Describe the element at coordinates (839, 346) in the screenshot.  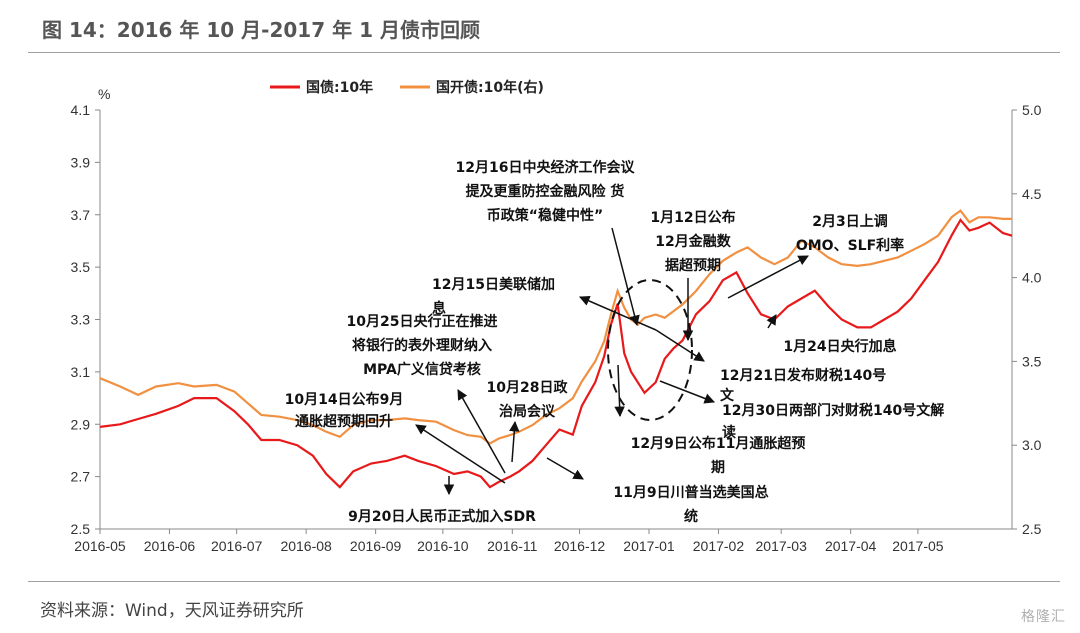
I see `annotation-a6: 1月24日央行加息` at that location.